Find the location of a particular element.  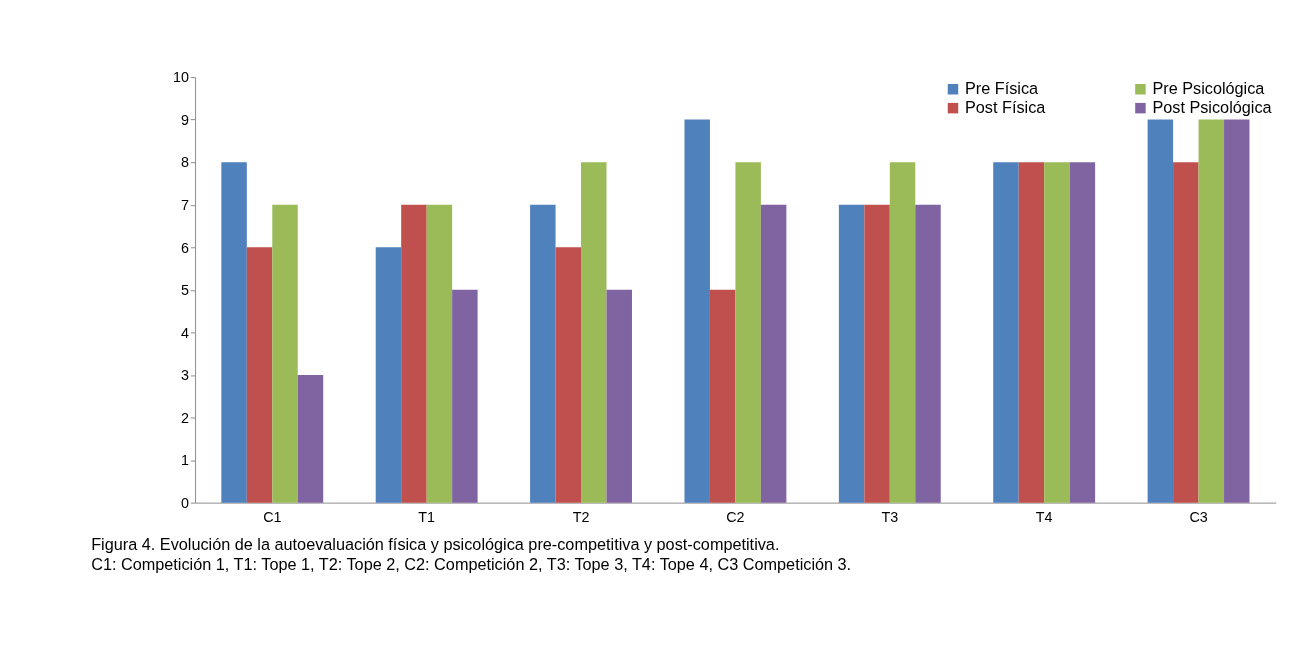

y-tick-label: 5 is located at coordinates (184, 290).